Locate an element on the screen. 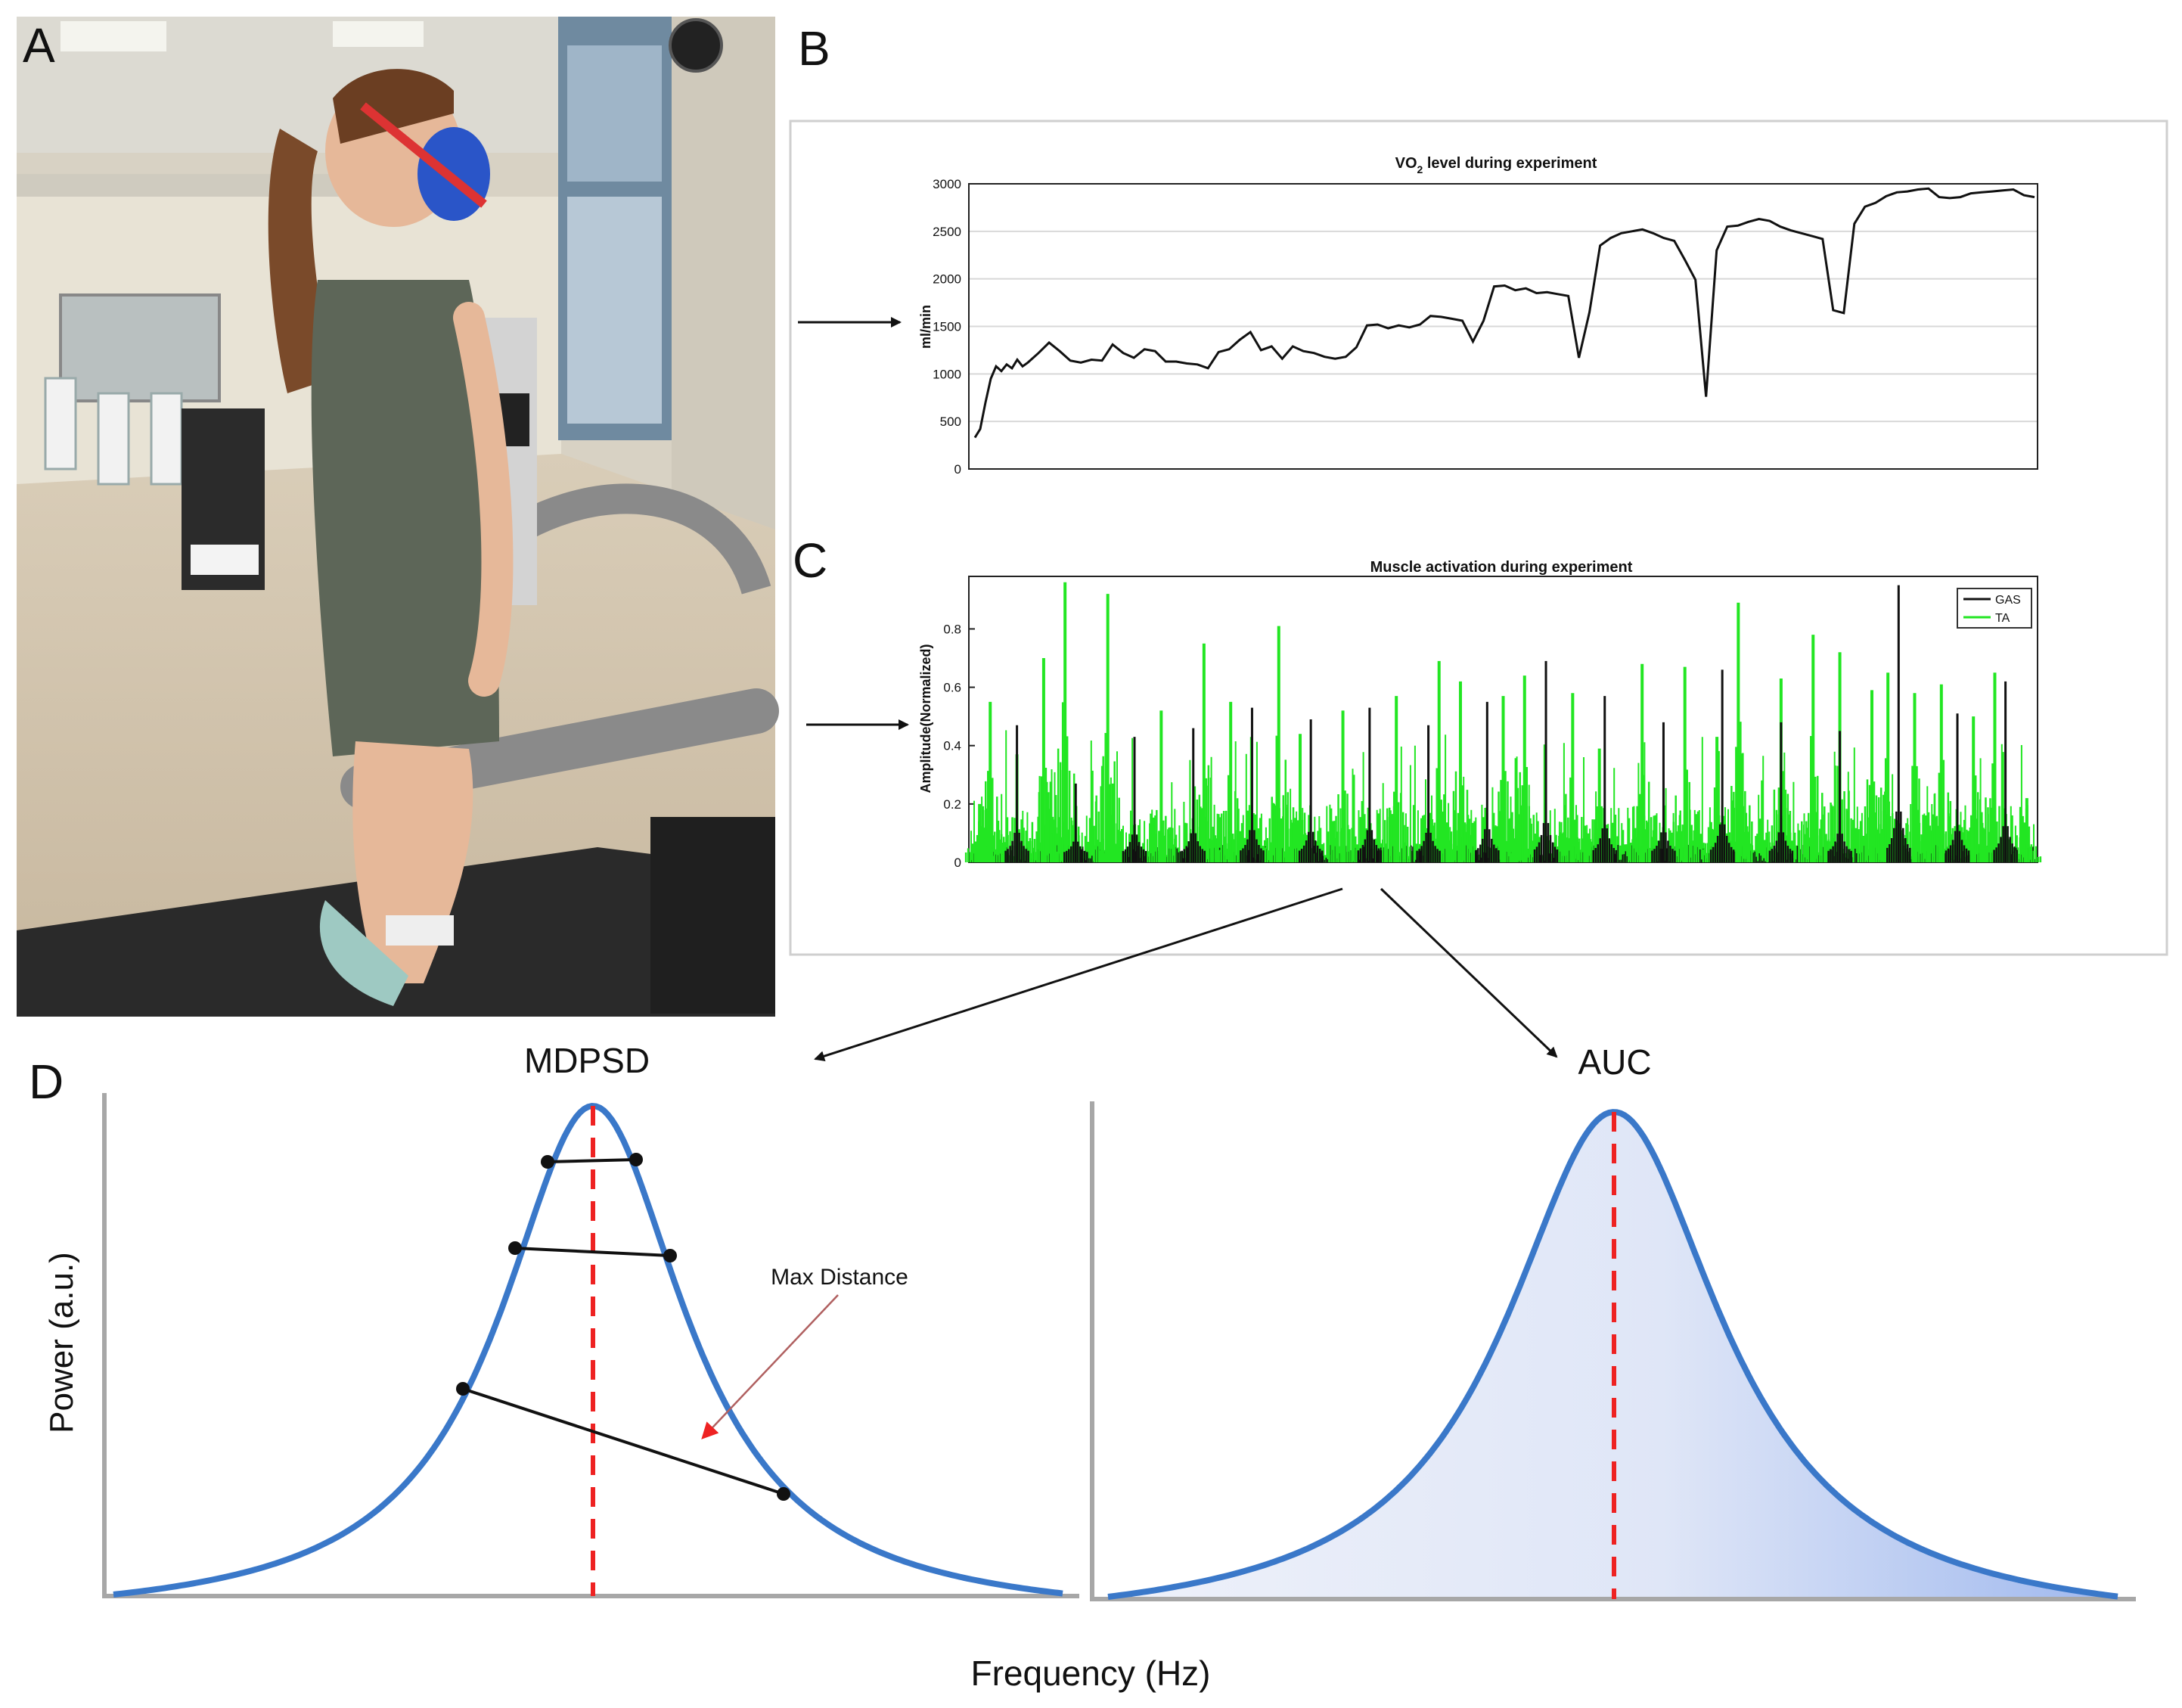  max-distance-annotation: Max Distance is located at coordinates (840, 1278).